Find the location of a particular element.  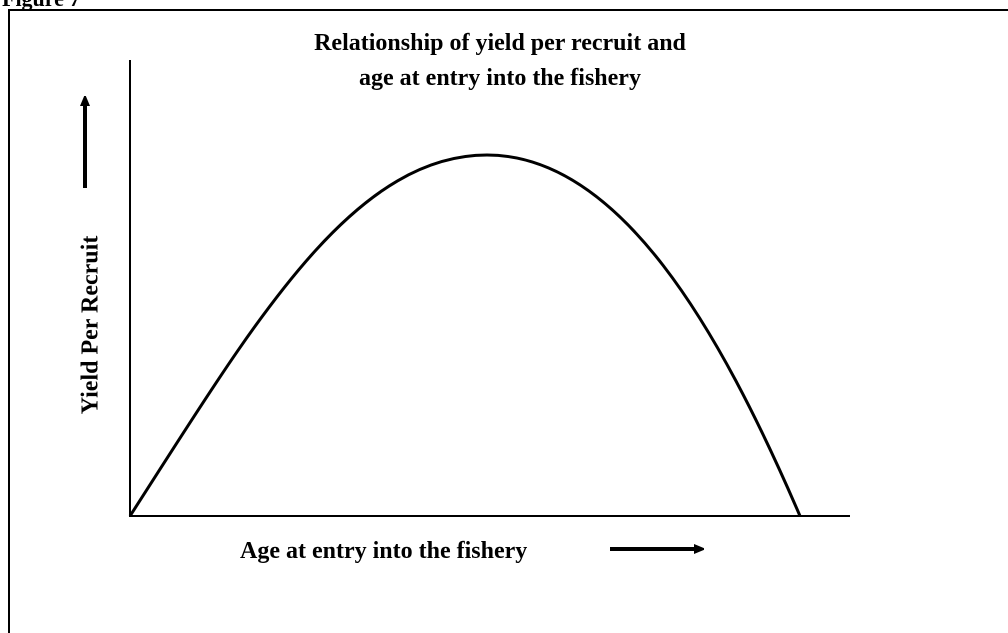

title-line: Relationship of yield per recruit and is located at coordinates (500, 43).